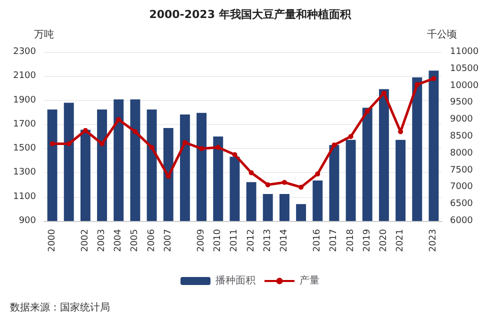 This screenshot has height=321, width=500. Describe the element at coordinates (52, 240) in the screenshot. I see `x-tick-label: 2000` at that location.